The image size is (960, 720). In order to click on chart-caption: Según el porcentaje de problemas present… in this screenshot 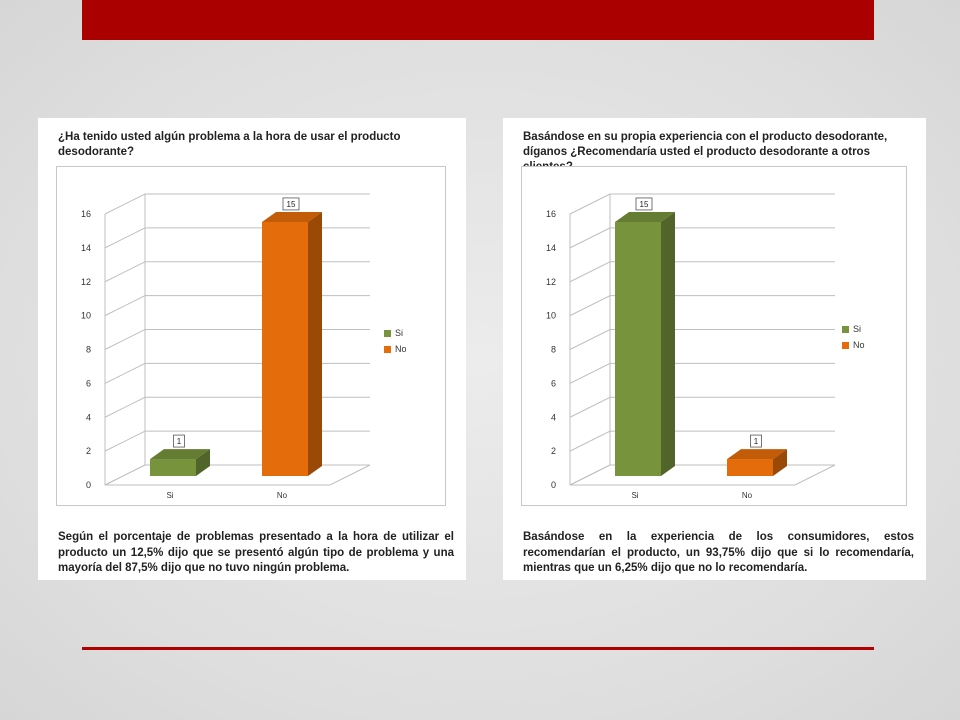, I will do `click(256, 552)`.